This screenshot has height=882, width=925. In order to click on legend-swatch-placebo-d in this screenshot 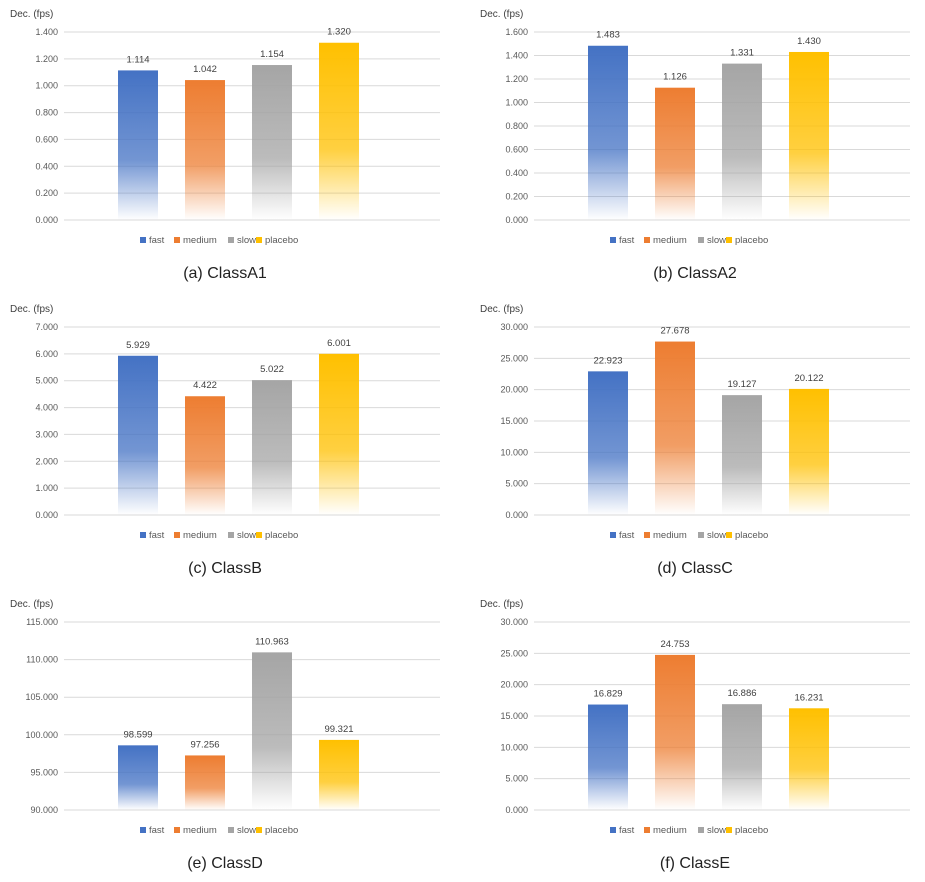, I will do `click(729, 535)`.